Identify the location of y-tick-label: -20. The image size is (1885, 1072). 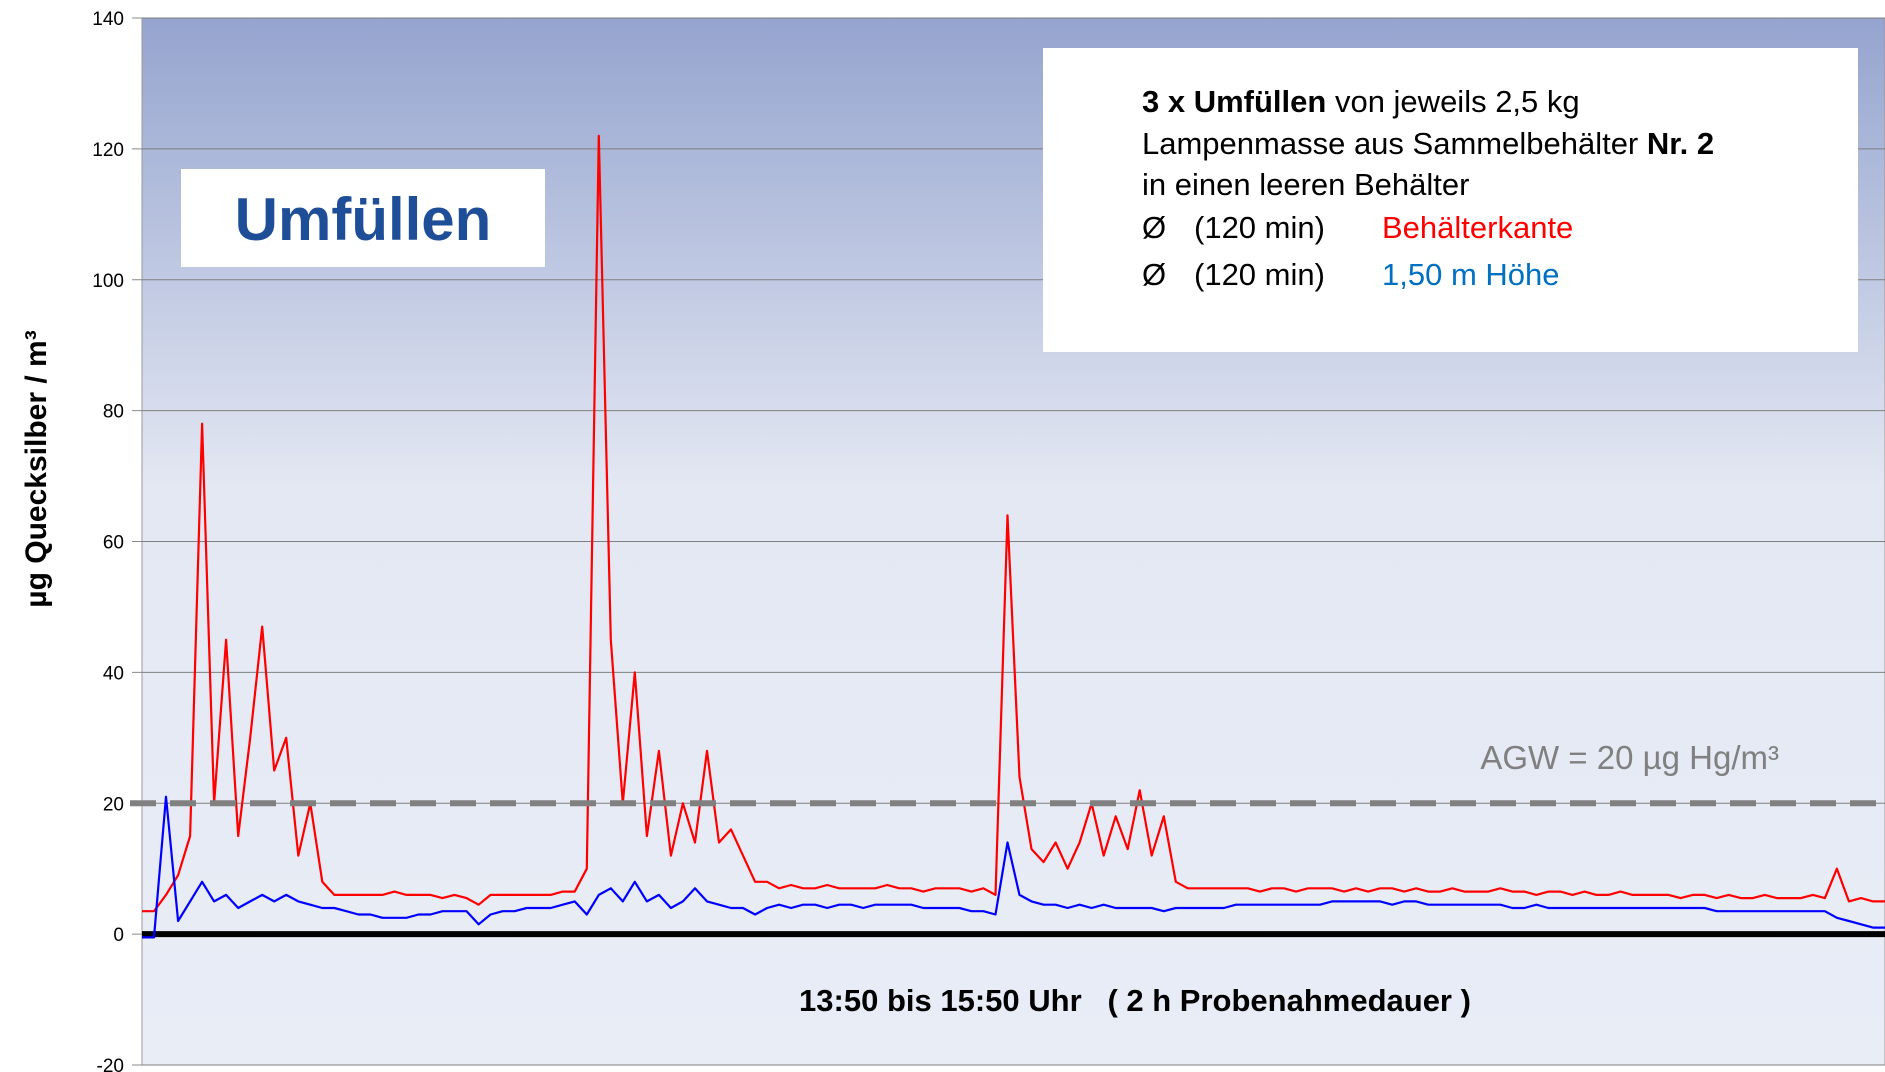
(110, 1064).